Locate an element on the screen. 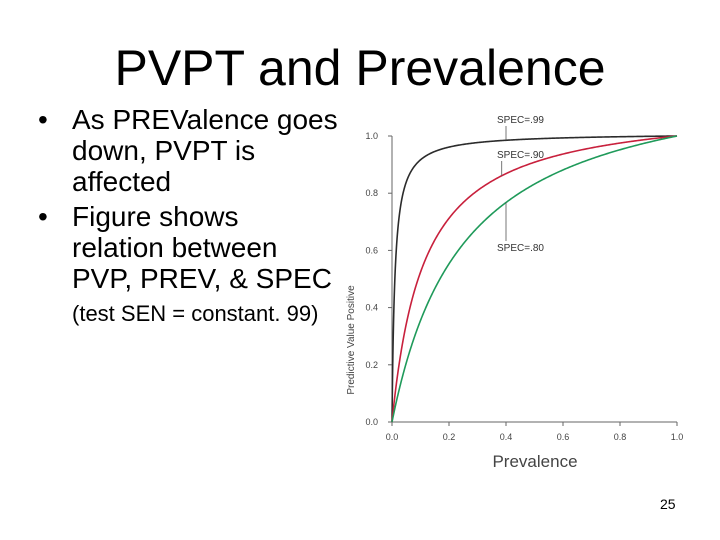  page-number: 25 is located at coordinates (668, 504).